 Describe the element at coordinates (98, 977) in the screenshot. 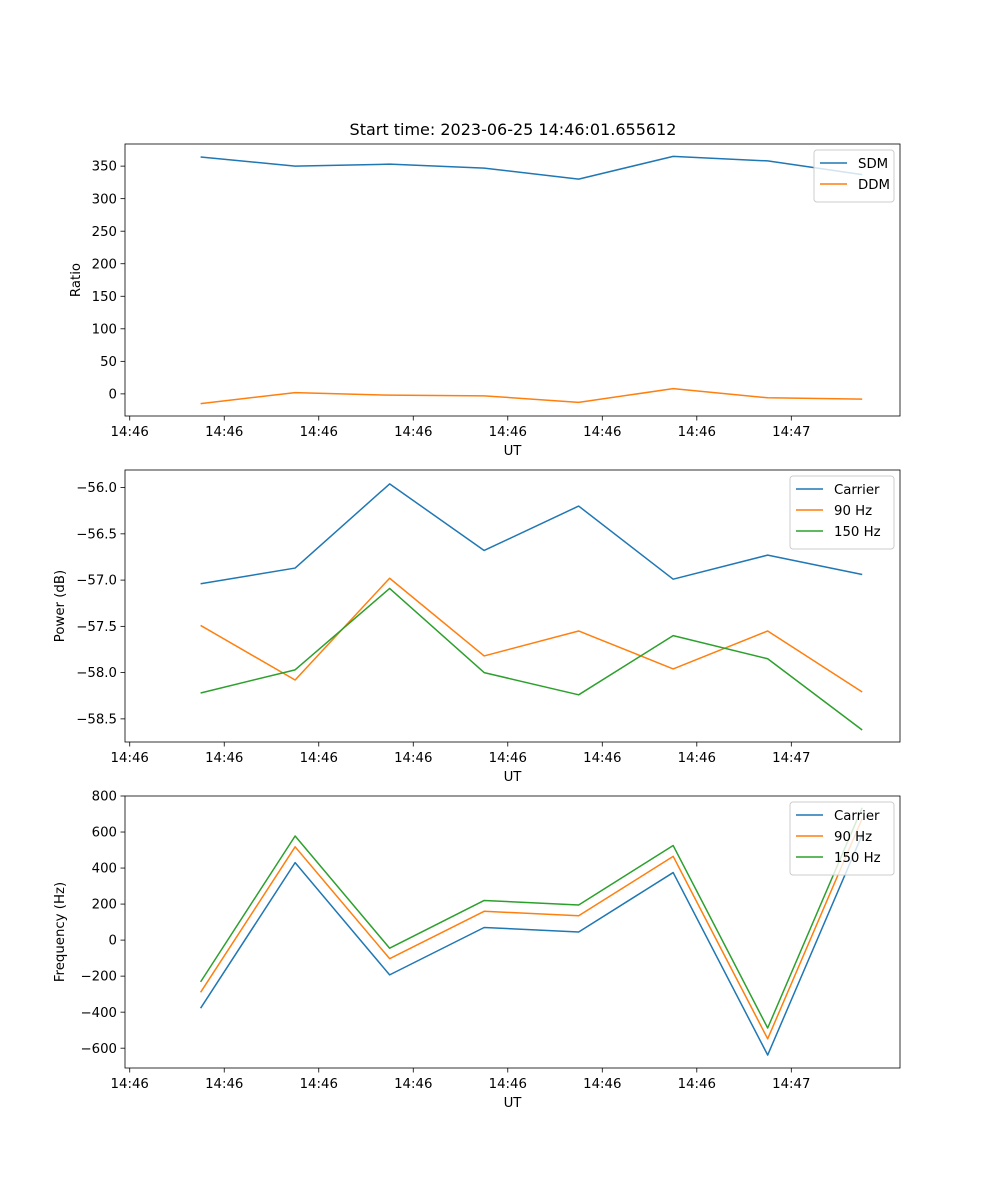

I see `y-tick-label: −200` at that location.